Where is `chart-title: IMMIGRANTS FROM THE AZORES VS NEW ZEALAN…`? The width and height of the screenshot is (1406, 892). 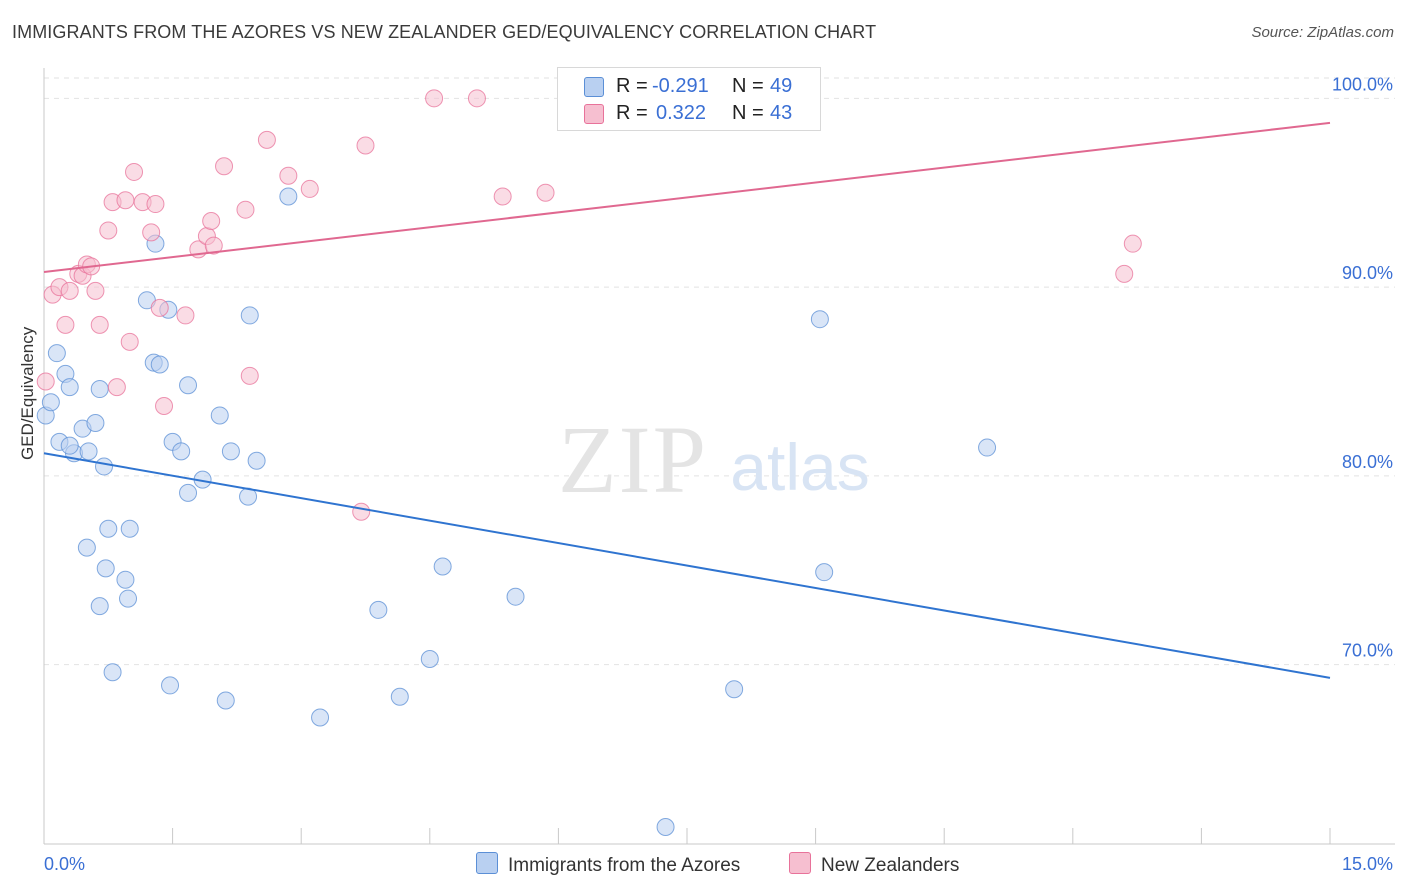 chart-title: IMMIGRANTS FROM THE AZORES VS NEW ZEALAN… is located at coordinates (444, 32).